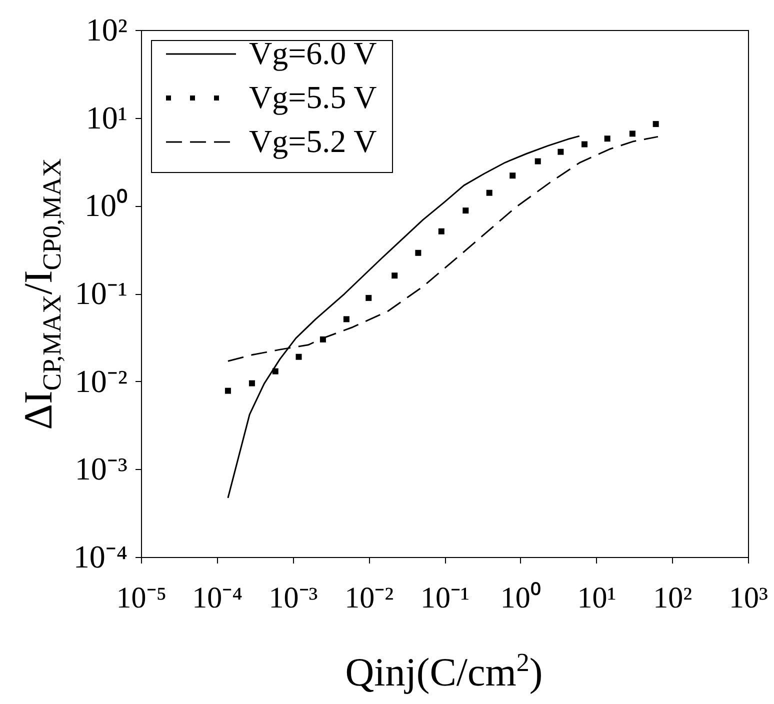 Image resolution: width=774 pixels, height=704 pixels. Describe the element at coordinates (217, 598) in the screenshot. I see `x-tick-label: 10⁻⁴` at that location.